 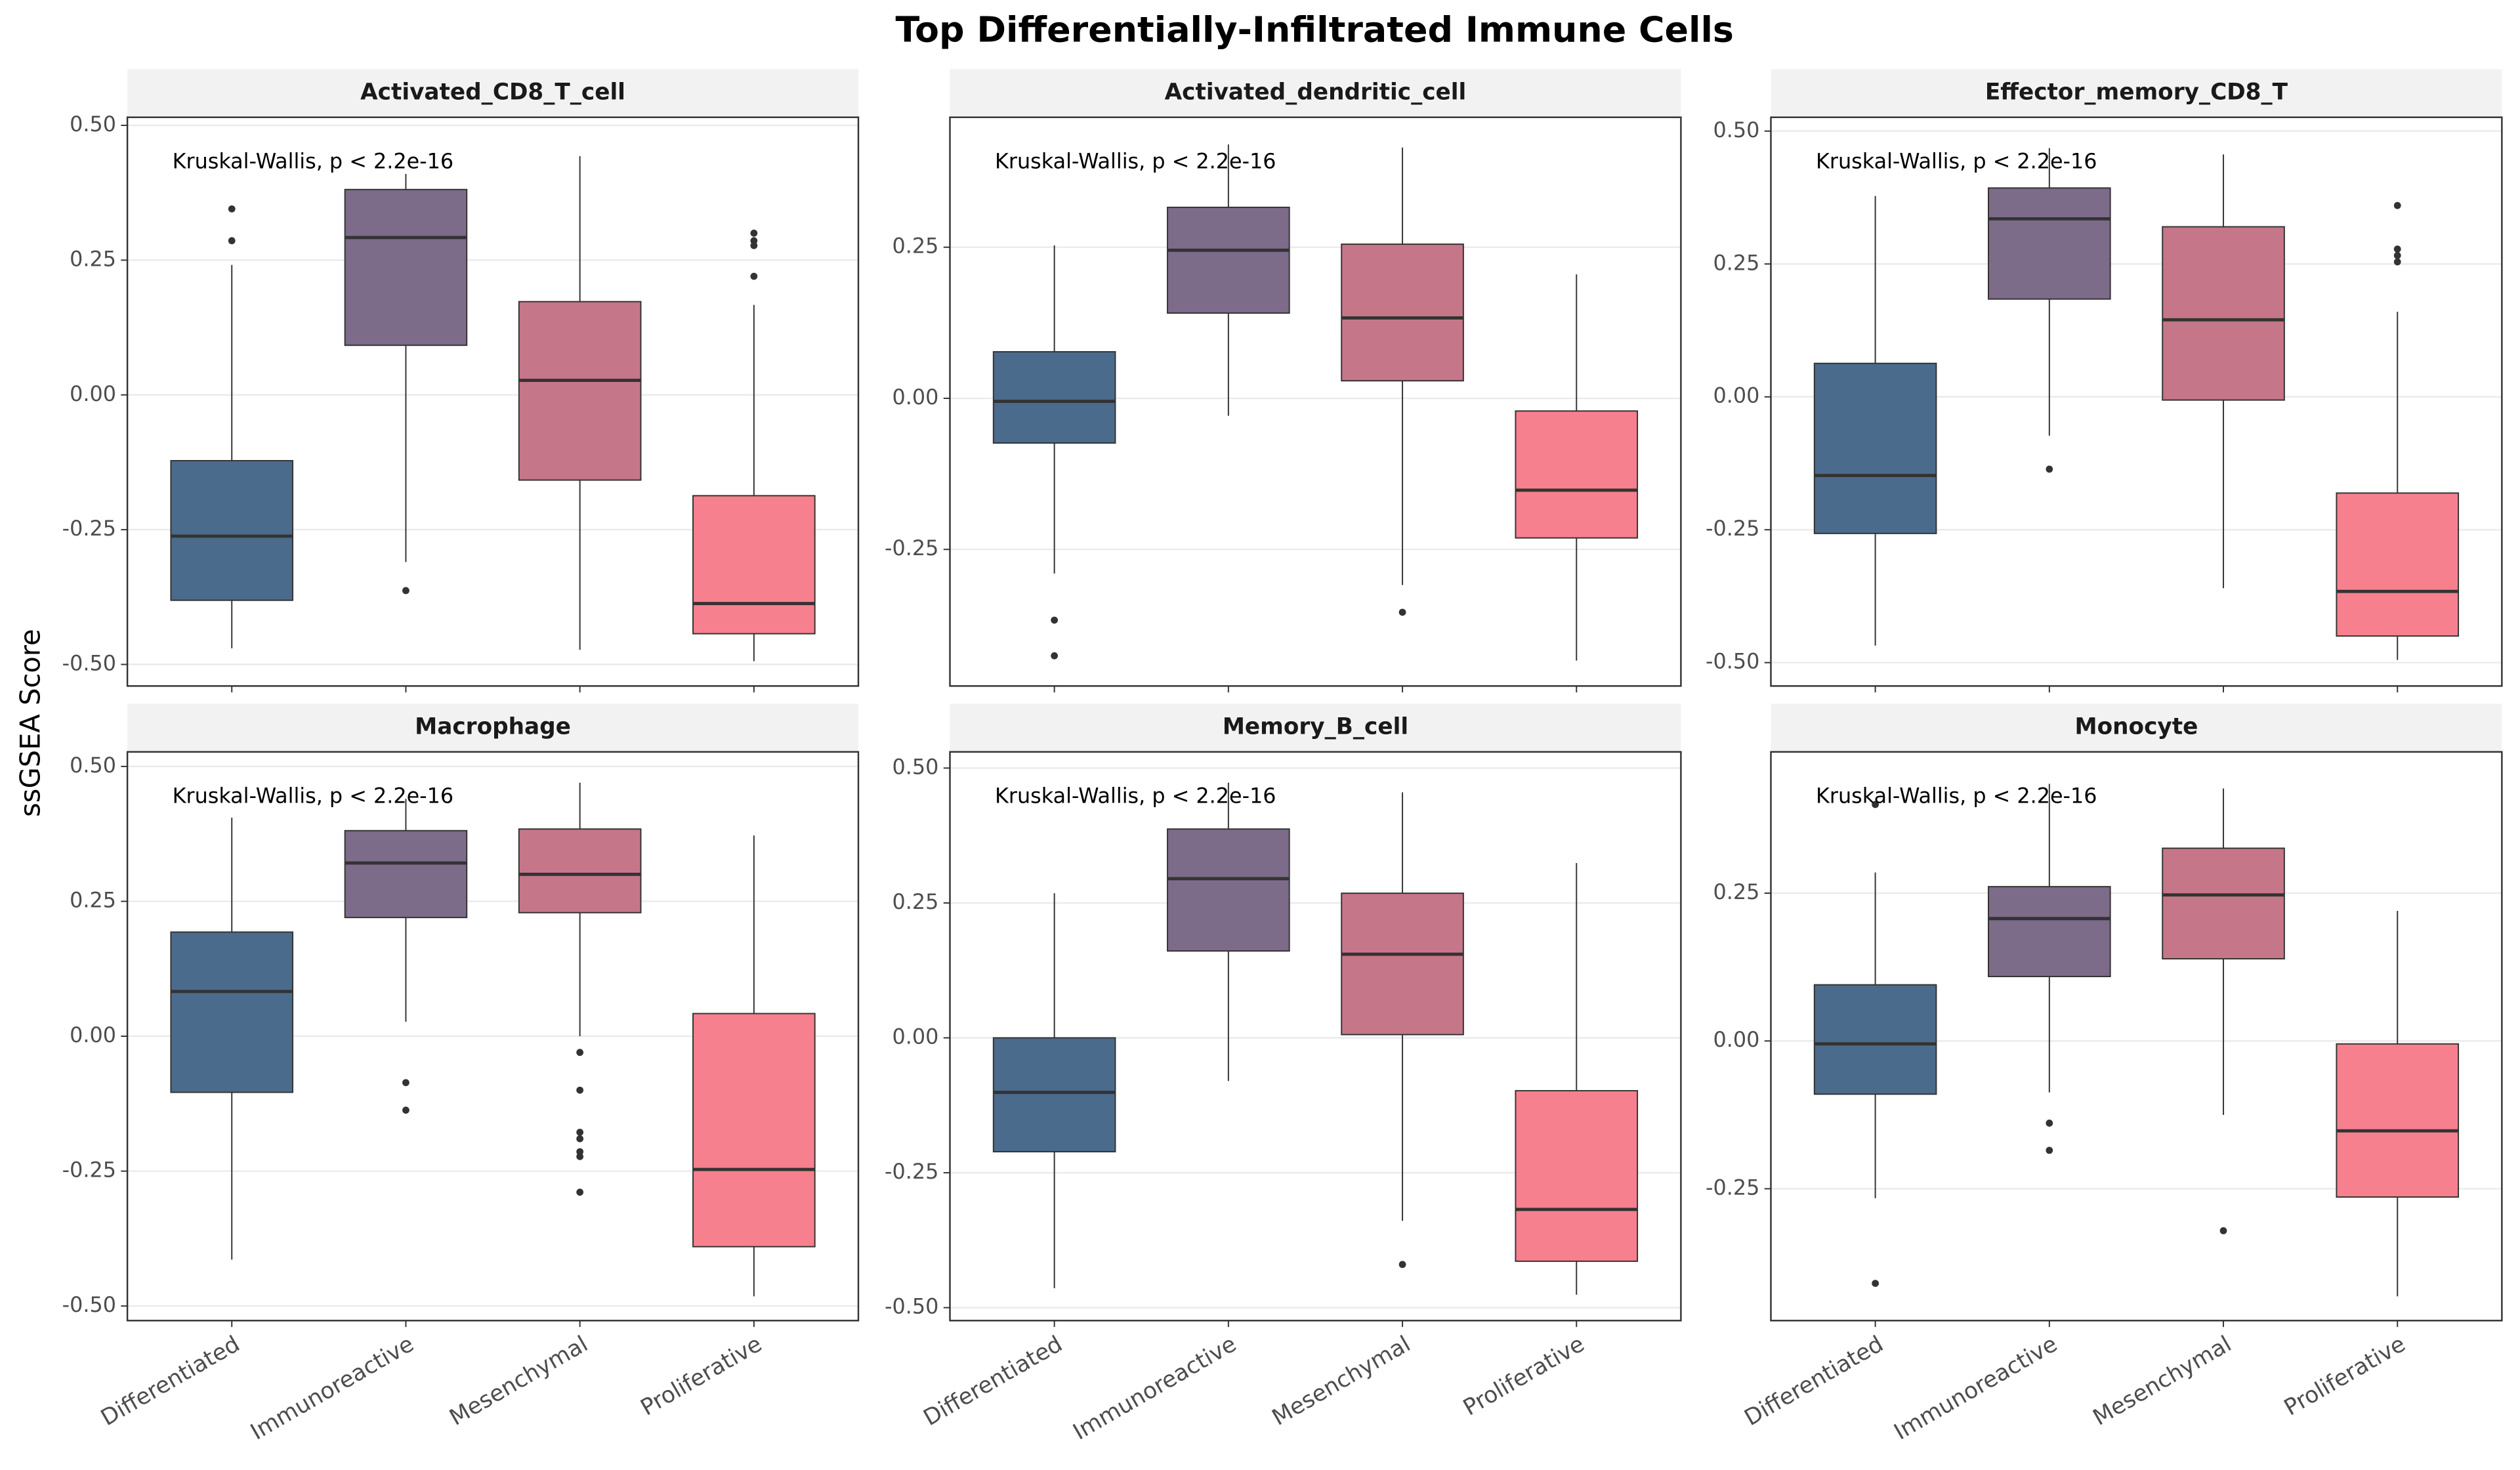 I want to click on y-axis-label: ssGSEA Score, so click(x=30, y=723).